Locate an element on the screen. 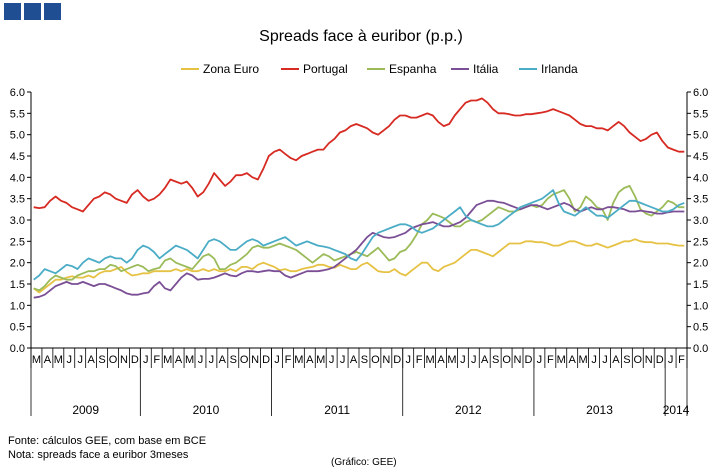 This screenshot has width=722, height=470. y-tick-label-right: 3.0 is located at coordinates (700, 221).